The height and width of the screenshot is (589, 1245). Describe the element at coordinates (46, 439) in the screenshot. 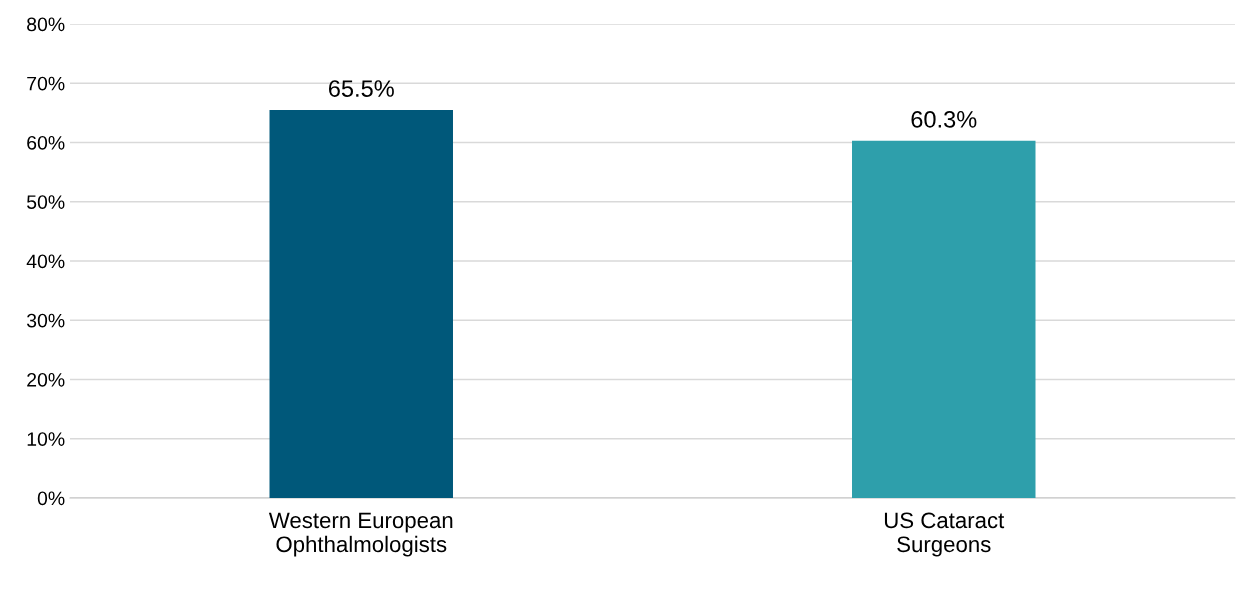

I see `y-tick-label: 10%` at that location.